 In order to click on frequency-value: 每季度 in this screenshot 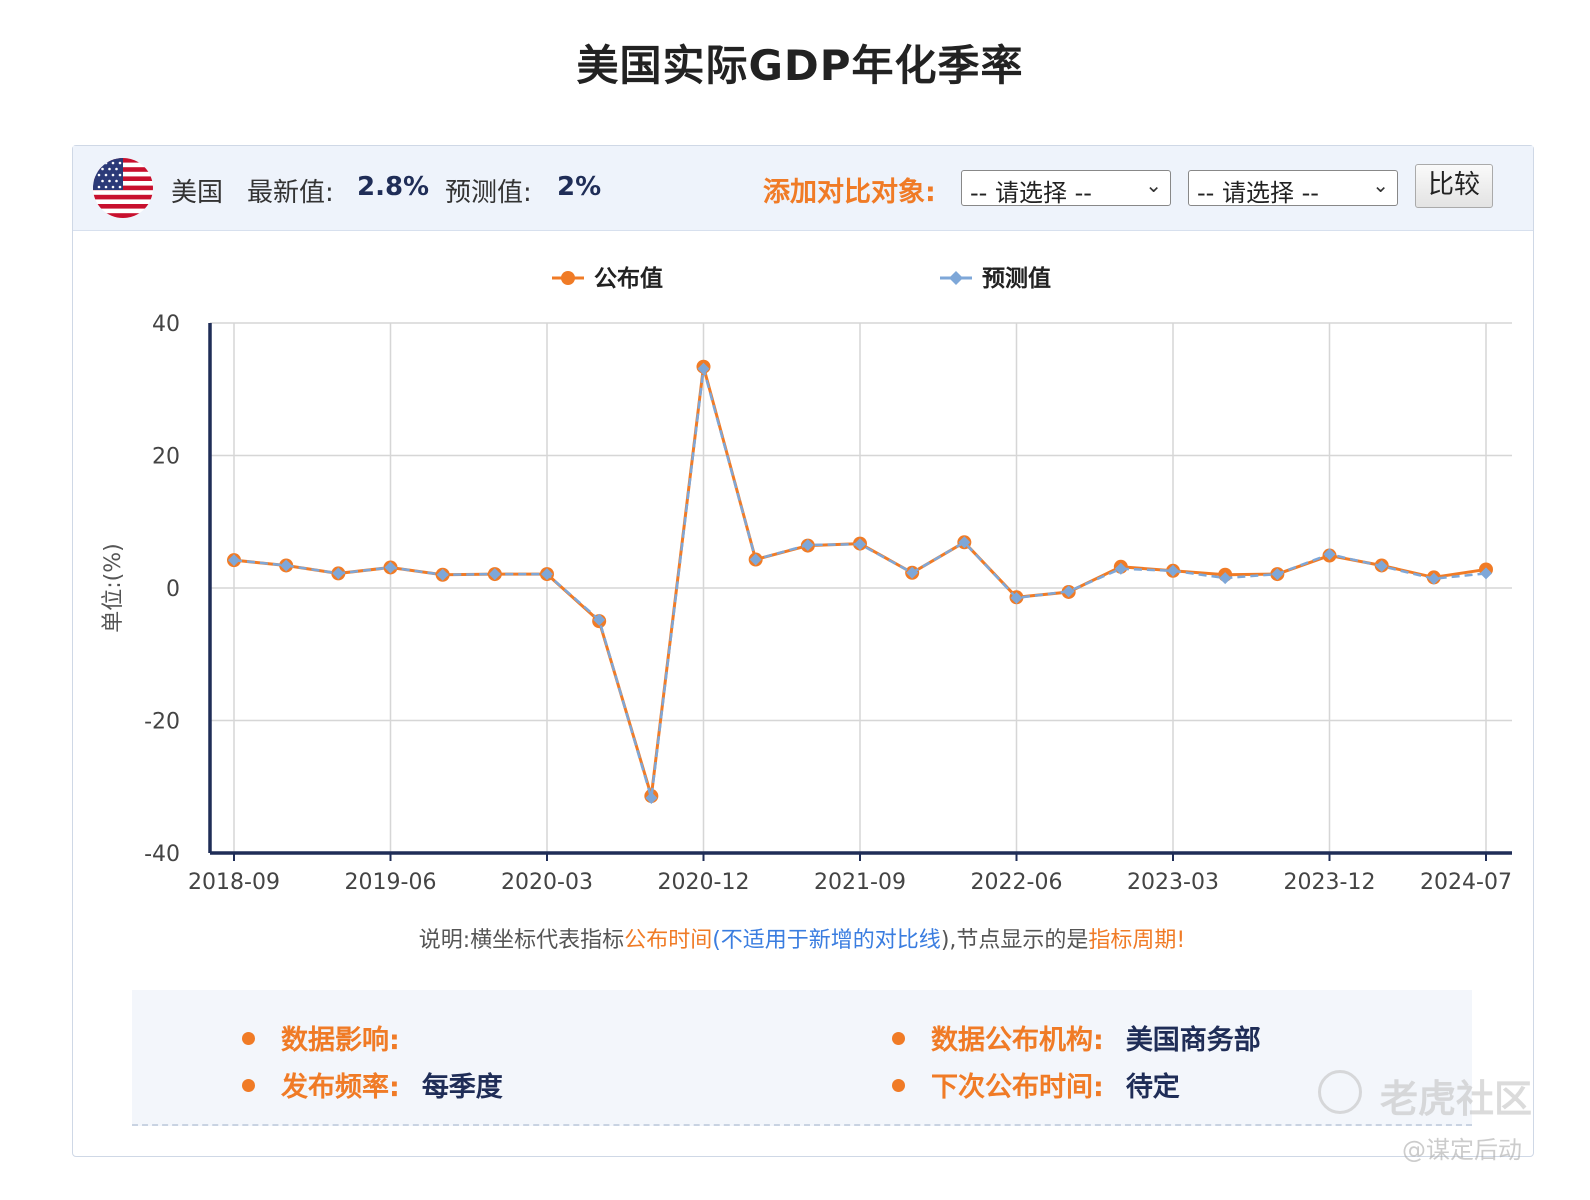, I will do `click(462, 1087)`.